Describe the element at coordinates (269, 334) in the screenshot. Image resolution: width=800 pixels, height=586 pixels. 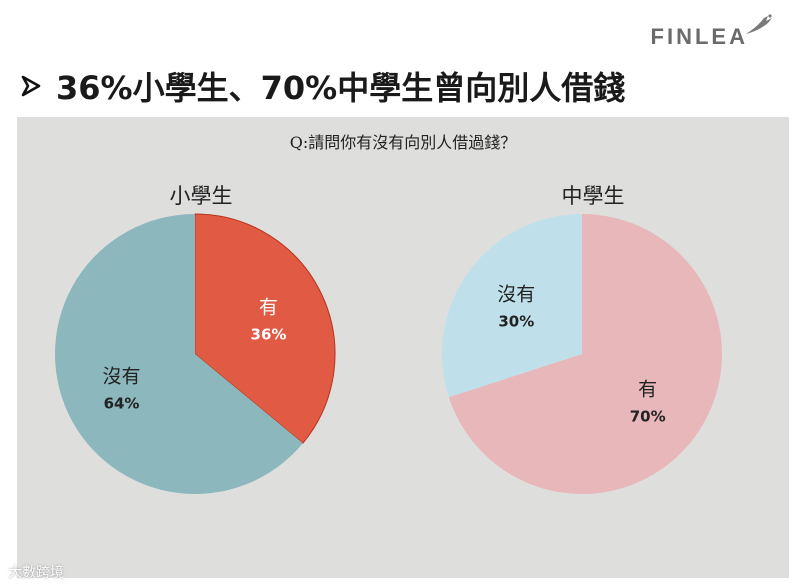
I see `slice-percent-label: 36%` at that location.